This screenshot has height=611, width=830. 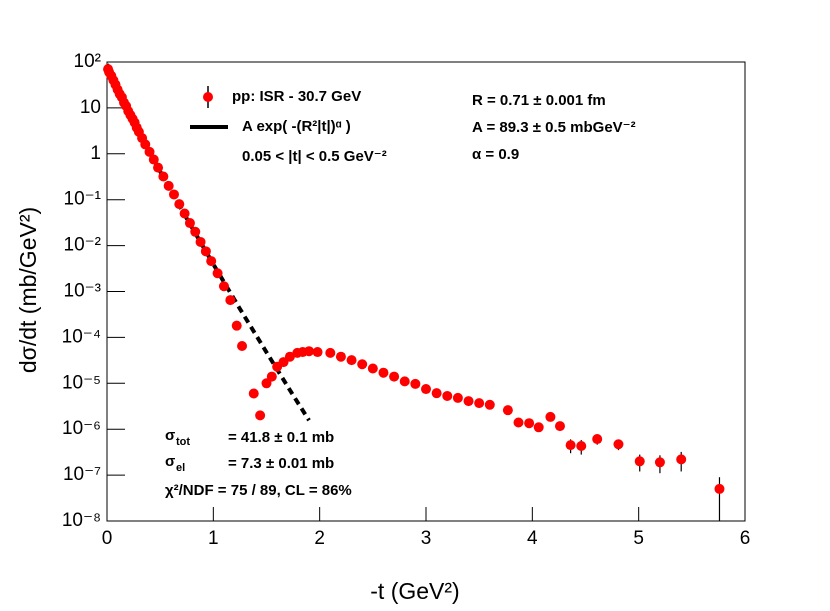 What do you see at coordinates (296, 126) in the screenshot?
I see `legend-label: A exp( -(R²|t|)ᵅ )` at bounding box center [296, 126].